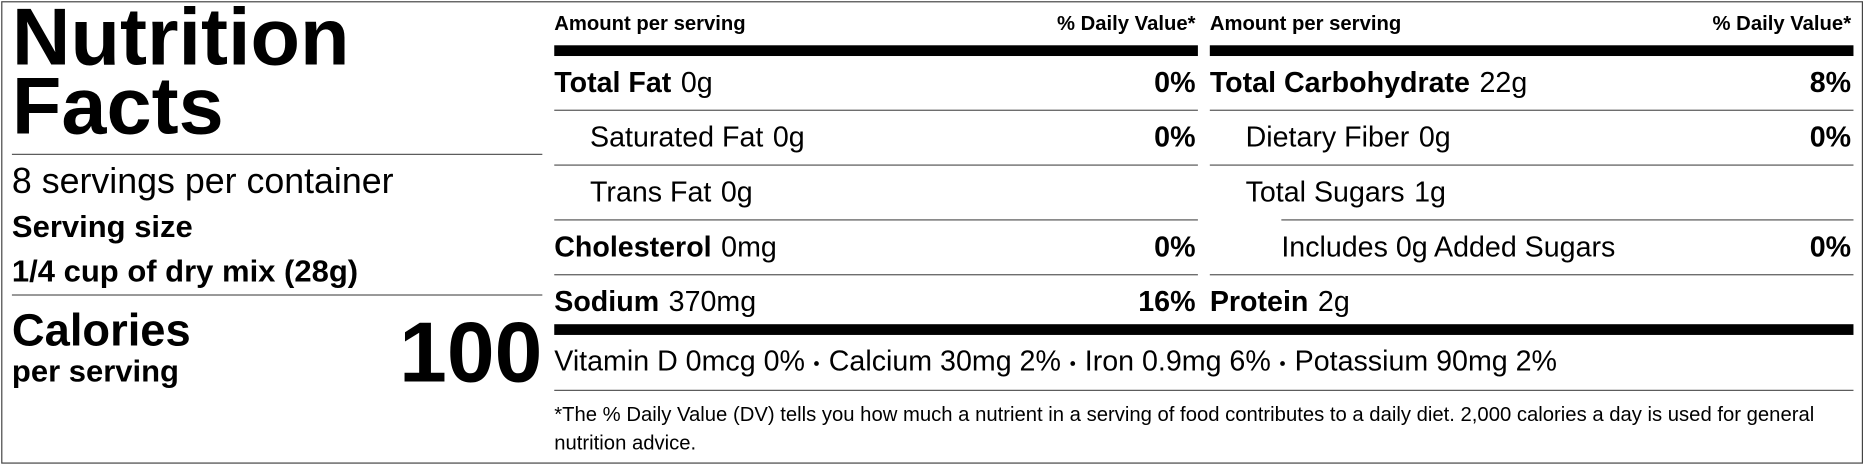 This screenshot has height=465, width=1863. I want to click on nutrient-row: Dietary Fiber 0g 0%, so click(1532, 138).